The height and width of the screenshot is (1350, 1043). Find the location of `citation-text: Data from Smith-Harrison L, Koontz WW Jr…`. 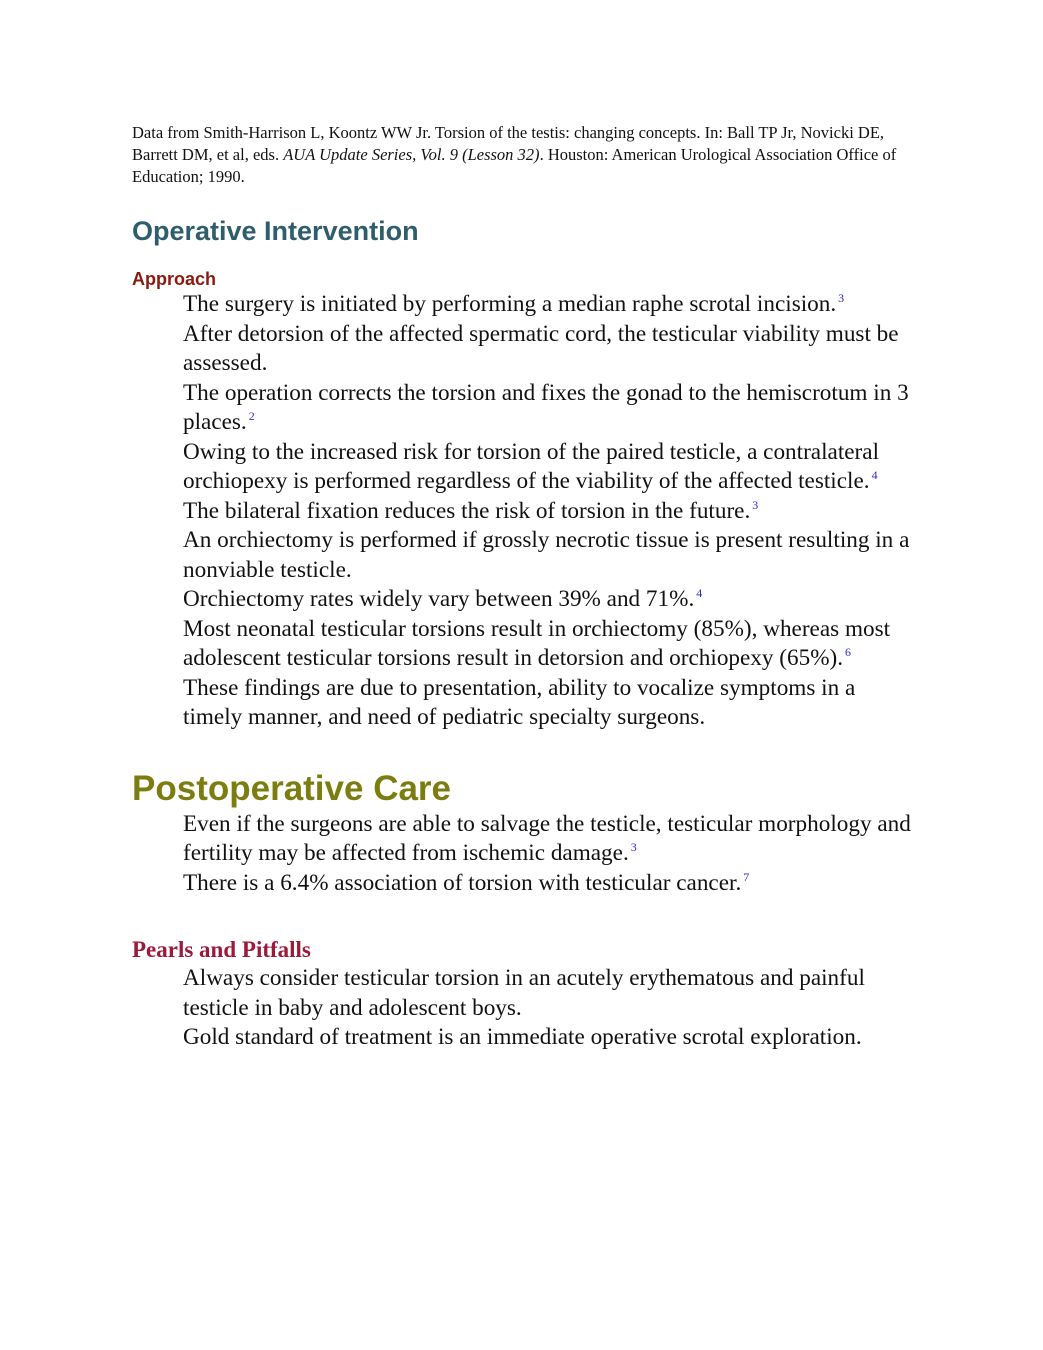

citation-text: Data from Smith-Harrison L, Koontz WW Jr… is located at coordinates (508, 143).